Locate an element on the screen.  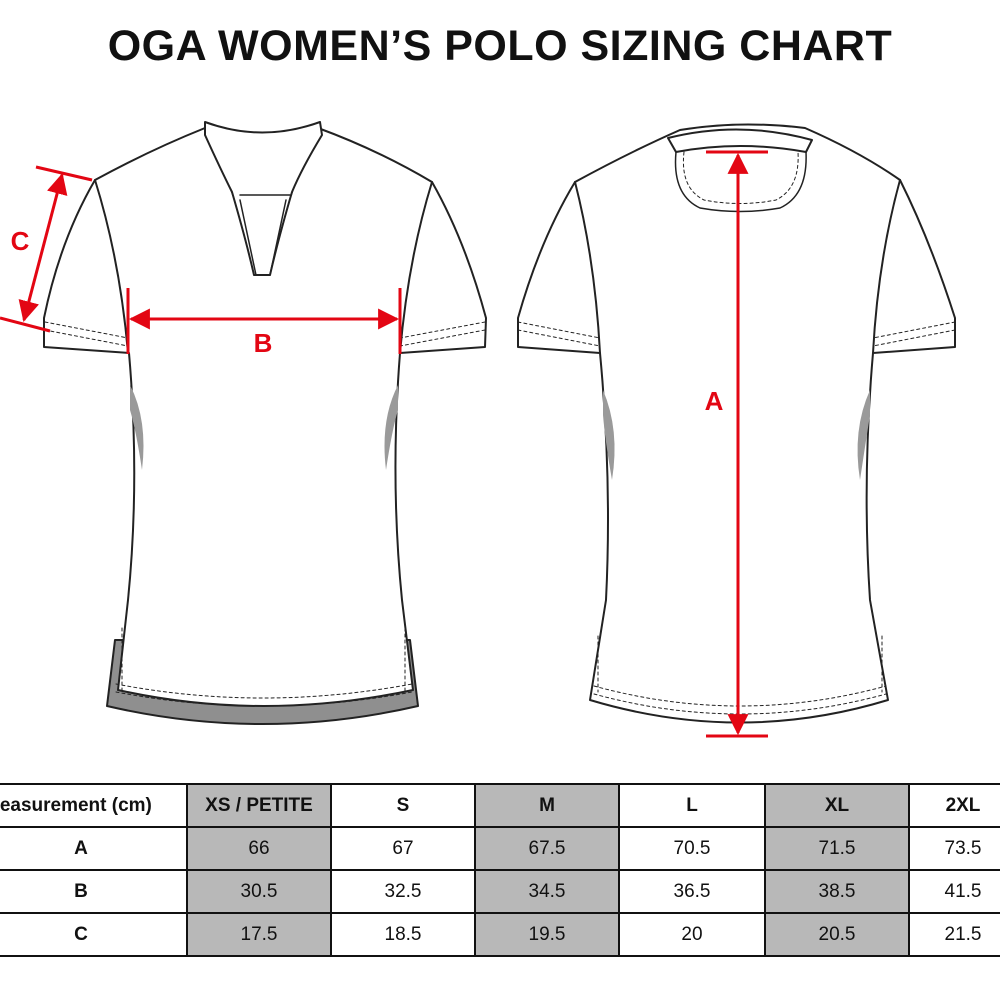
measurement-a-label: A is located at coordinates (714, 401).